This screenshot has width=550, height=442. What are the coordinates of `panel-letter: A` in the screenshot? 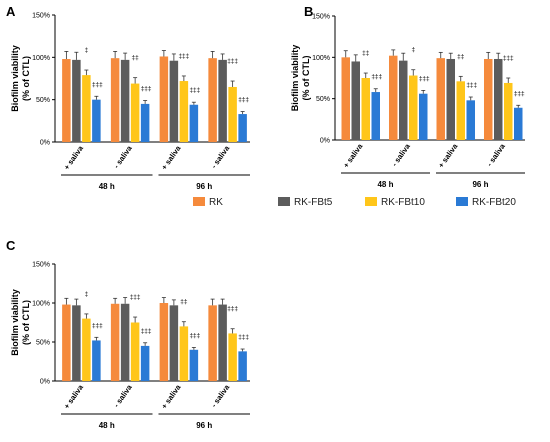 It's located at (11, 11).